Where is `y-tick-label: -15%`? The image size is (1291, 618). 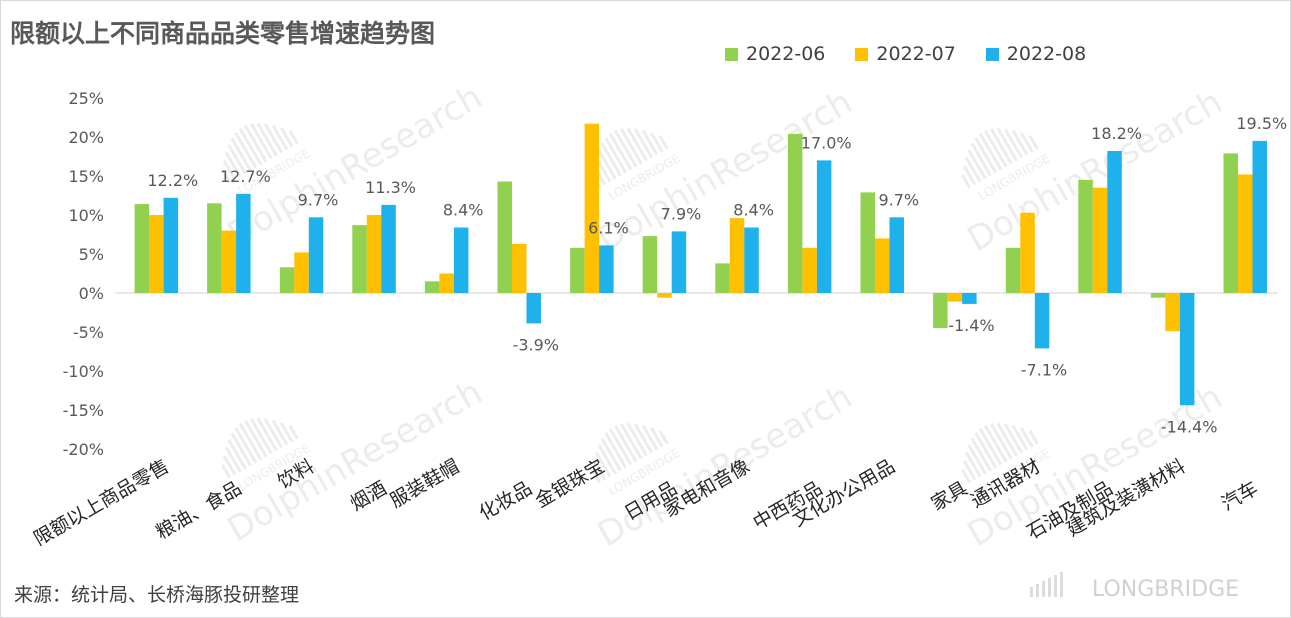
y-tick-label: -15% is located at coordinates (83, 410).